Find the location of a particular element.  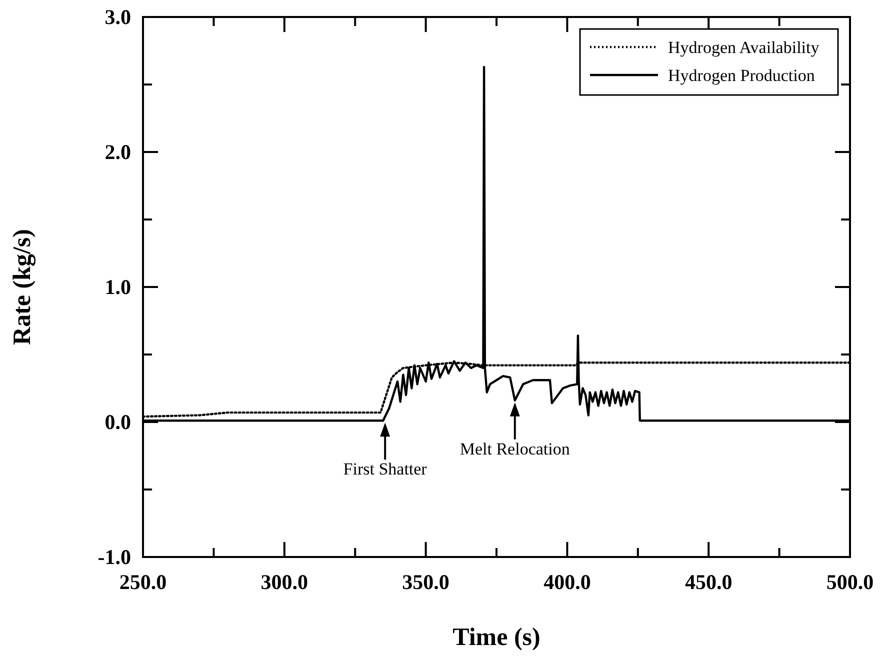

x-tick-label: 400.0 is located at coordinates (567, 582).